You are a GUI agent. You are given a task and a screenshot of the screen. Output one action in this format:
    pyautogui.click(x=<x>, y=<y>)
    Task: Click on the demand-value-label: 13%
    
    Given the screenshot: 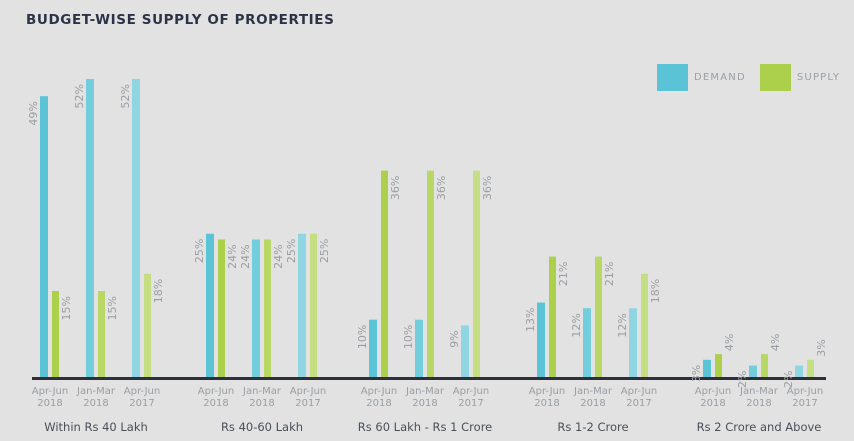 What is the action you would take?
    pyautogui.click(x=530, y=320)
    